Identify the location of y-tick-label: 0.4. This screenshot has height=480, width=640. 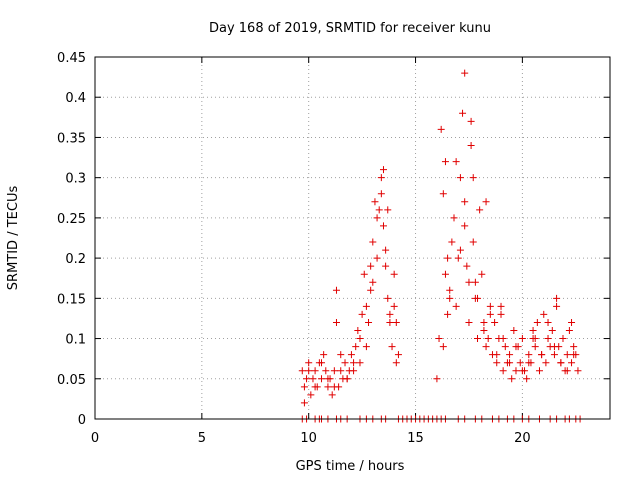
(75, 98).